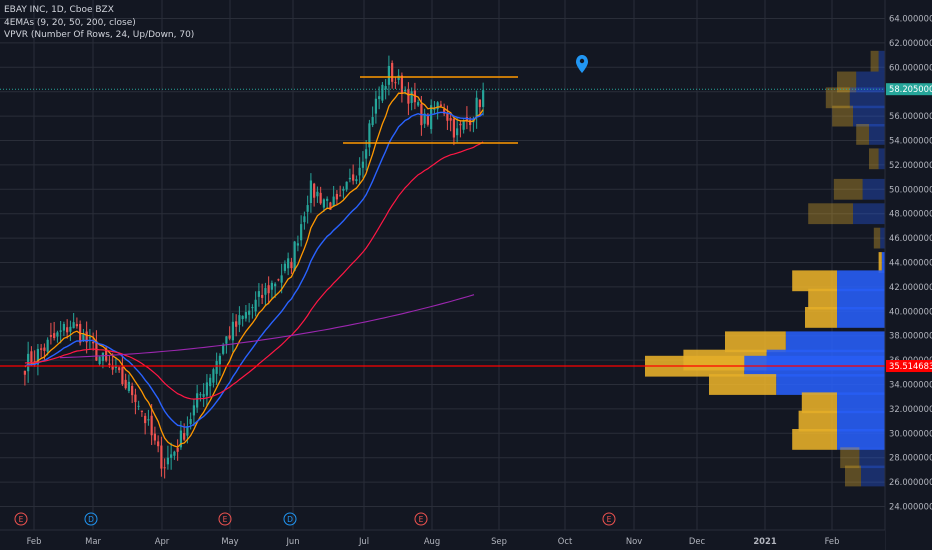 The width and height of the screenshot is (932, 550). What do you see at coordinates (832, 541) in the screenshot?
I see `time-tick-label: Feb` at bounding box center [832, 541].